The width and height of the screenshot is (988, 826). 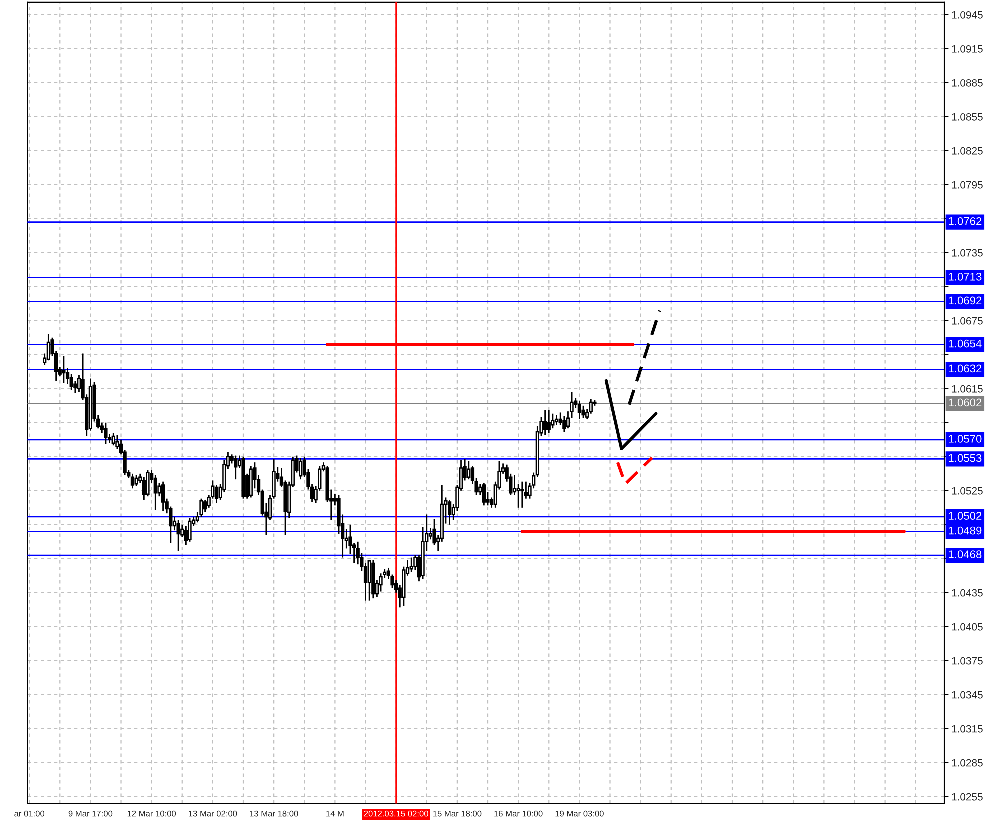 What do you see at coordinates (580, 813) in the screenshot?
I see `x-tick-label: 19 Mar 03:00` at bounding box center [580, 813].